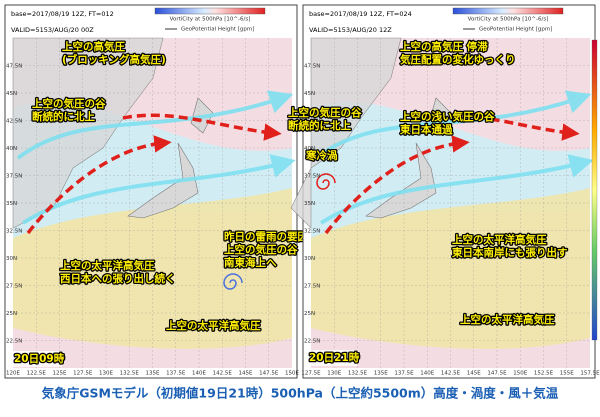 The height and width of the screenshot is (417, 600). Describe the element at coordinates (52, 30) in the screenshot. I see `valid-time: VALID=5153/AUG/20 00Z` at that location.